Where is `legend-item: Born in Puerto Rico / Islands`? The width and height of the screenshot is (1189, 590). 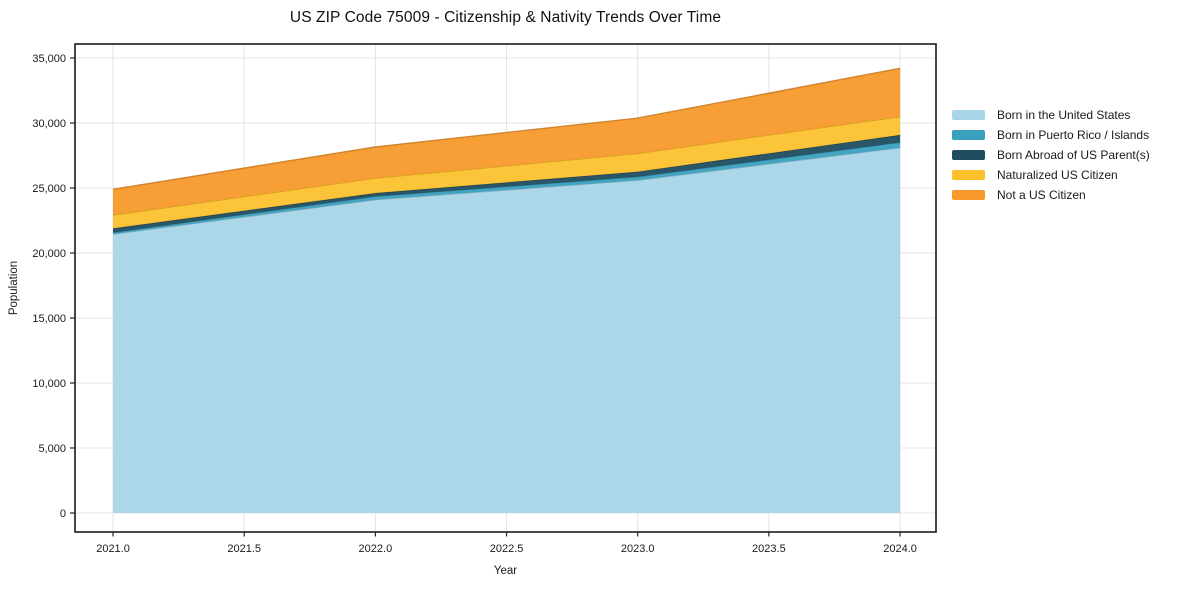 legend-item: Born in Puerto Rico / Islands is located at coordinates (1051, 135).